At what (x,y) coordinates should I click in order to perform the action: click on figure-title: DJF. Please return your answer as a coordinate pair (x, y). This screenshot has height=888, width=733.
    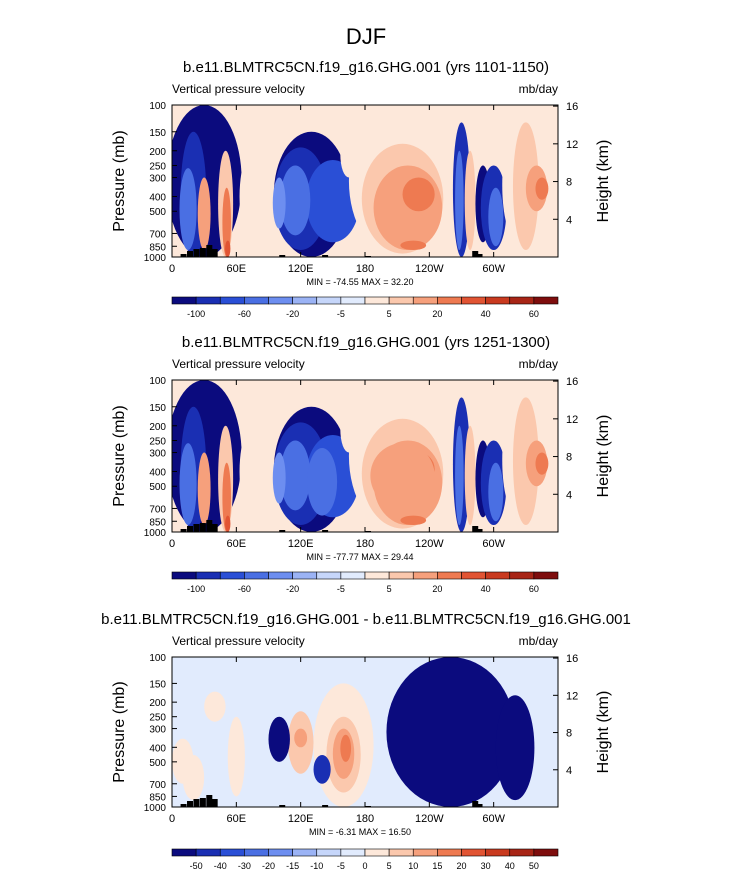
    Looking at the image, I should click on (366, 36).